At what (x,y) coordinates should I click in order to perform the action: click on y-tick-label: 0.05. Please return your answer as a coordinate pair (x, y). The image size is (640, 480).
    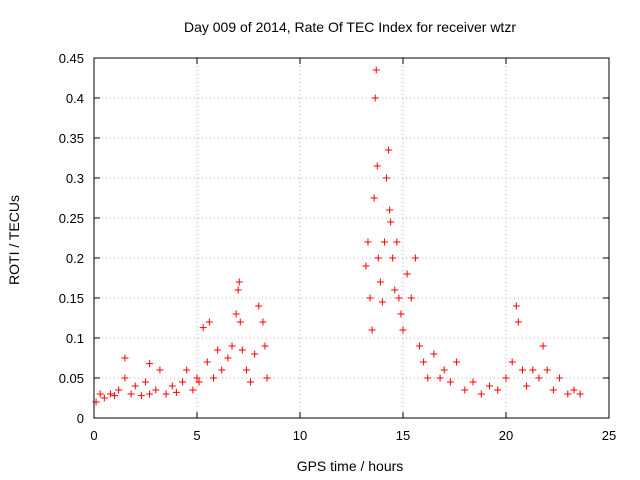
    Looking at the image, I should click on (71, 378).